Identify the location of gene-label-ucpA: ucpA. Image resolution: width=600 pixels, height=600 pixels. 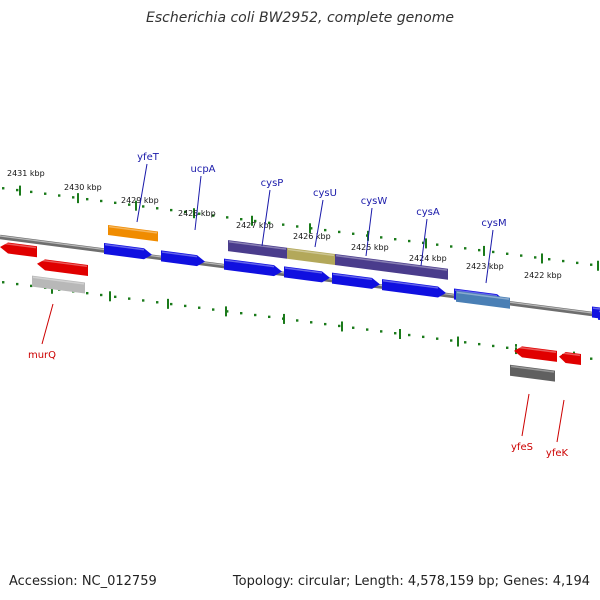
(202, 169).